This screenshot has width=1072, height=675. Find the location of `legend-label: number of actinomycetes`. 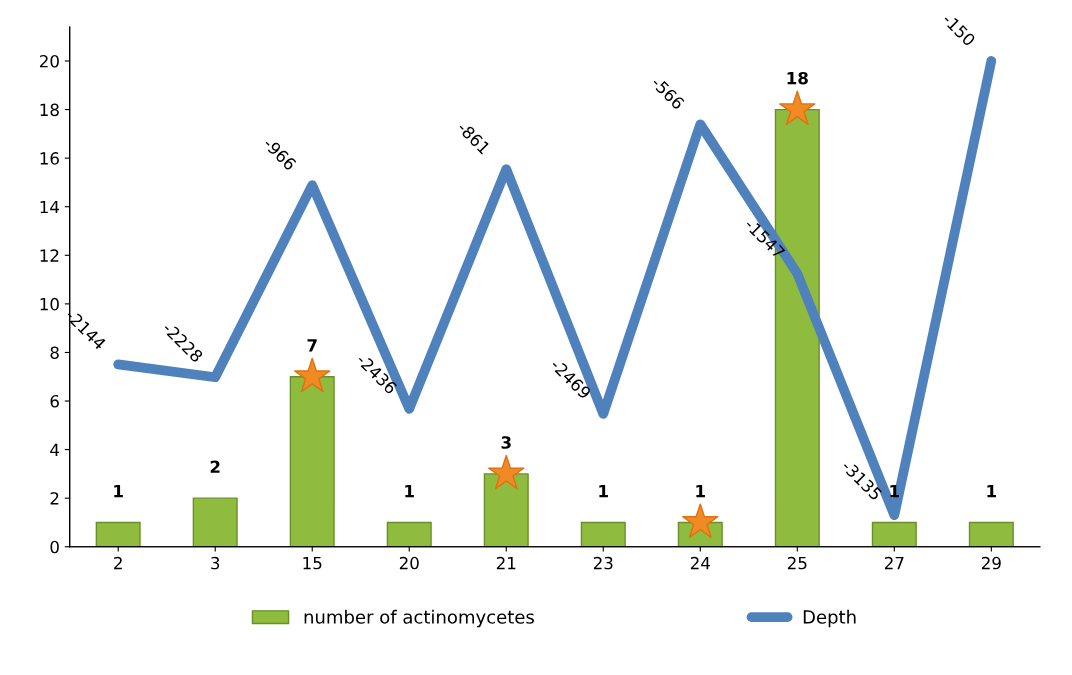

legend-label: number of actinomycetes is located at coordinates (419, 618).